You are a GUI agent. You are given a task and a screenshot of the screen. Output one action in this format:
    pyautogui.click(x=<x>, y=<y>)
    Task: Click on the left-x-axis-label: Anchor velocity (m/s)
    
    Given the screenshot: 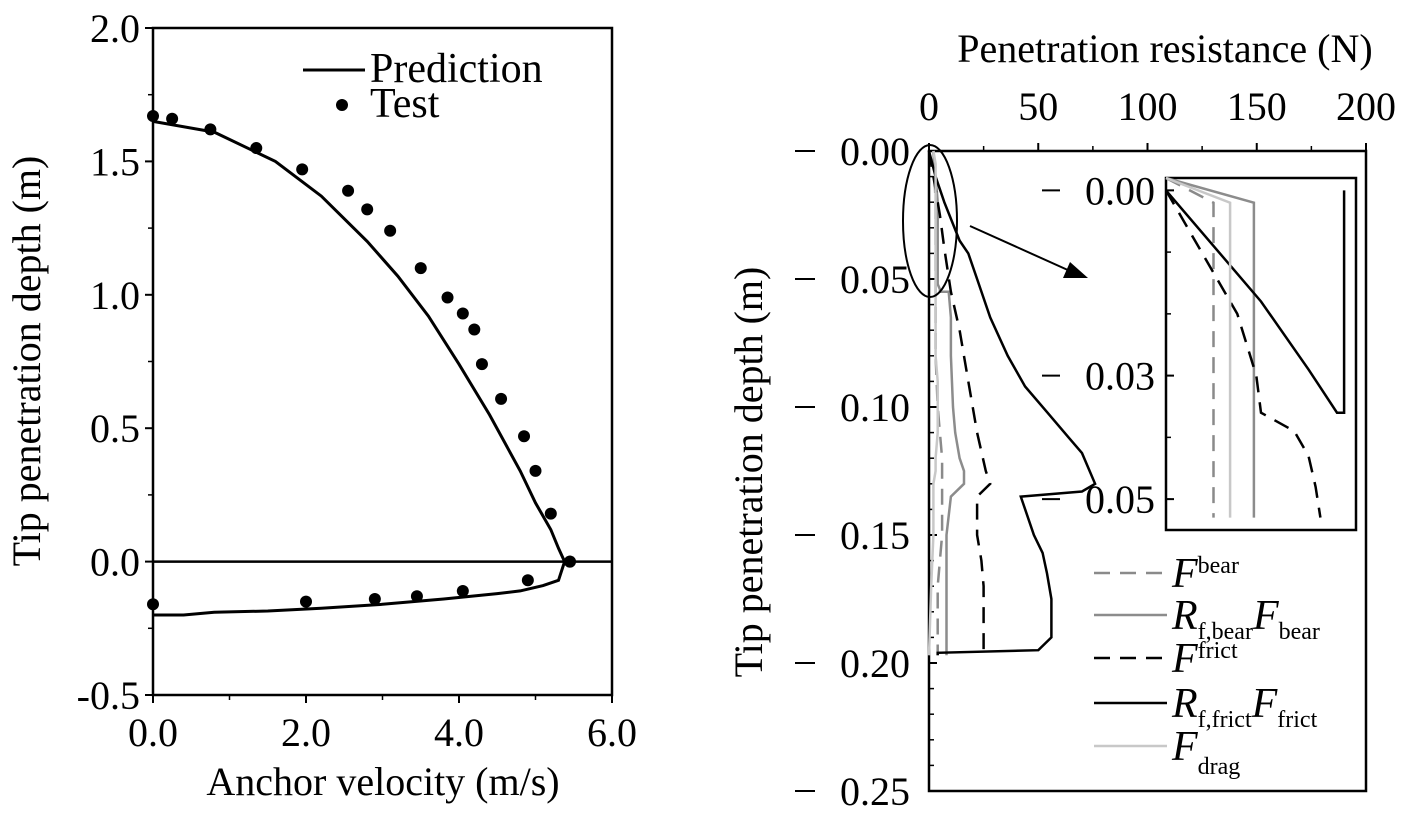 What is the action you would take?
    pyautogui.click(x=382, y=781)
    